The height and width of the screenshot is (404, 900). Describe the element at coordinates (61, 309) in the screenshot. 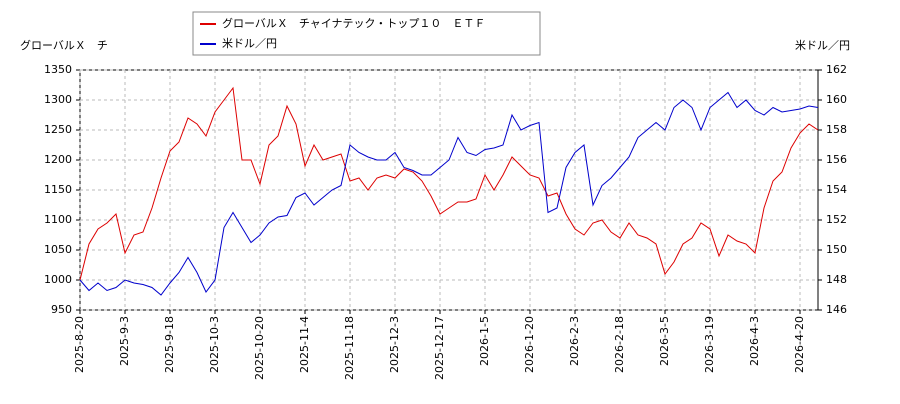

I see `y-tick-label: 950` at that location.